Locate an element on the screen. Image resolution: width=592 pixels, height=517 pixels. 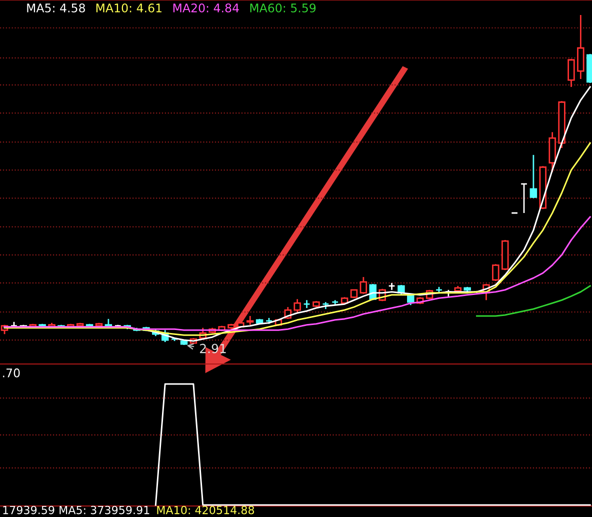
text: MA10: 4.61 is located at coordinates (129, 7).